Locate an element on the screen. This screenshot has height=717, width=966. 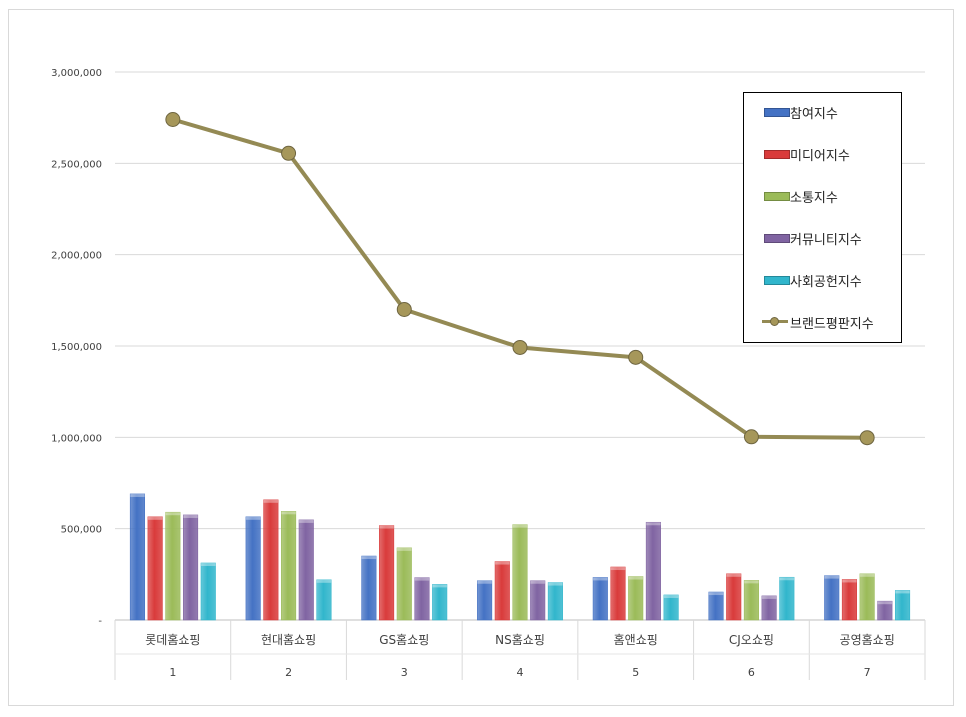
category-label: 공영홈쇼핑 is located at coordinates (867, 640).